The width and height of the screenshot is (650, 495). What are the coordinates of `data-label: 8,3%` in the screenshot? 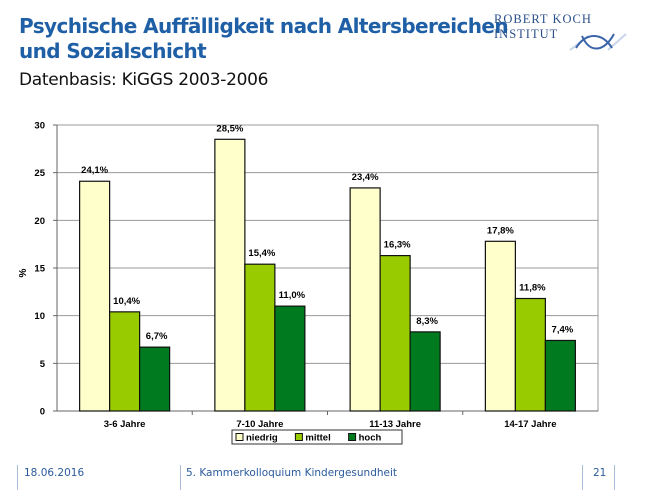 It's located at (427, 321).